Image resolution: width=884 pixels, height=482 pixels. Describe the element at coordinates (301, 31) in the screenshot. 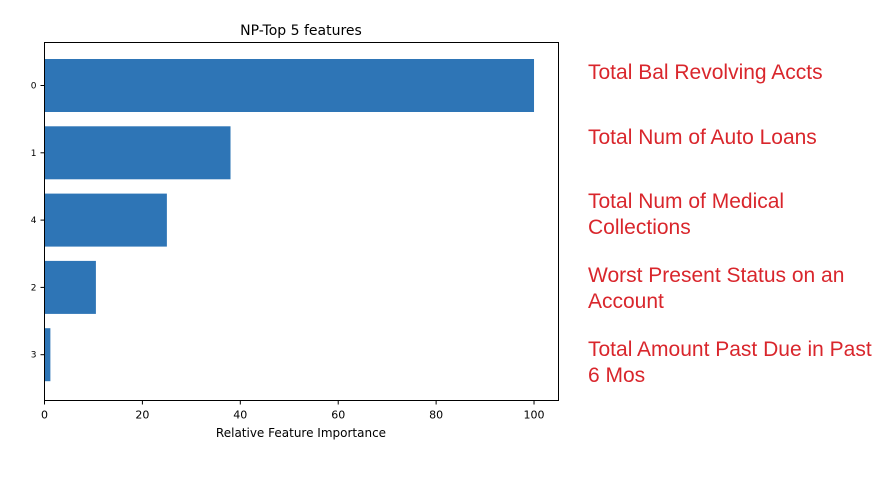

I see `chart-title: NP-Top 5 features` at that location.